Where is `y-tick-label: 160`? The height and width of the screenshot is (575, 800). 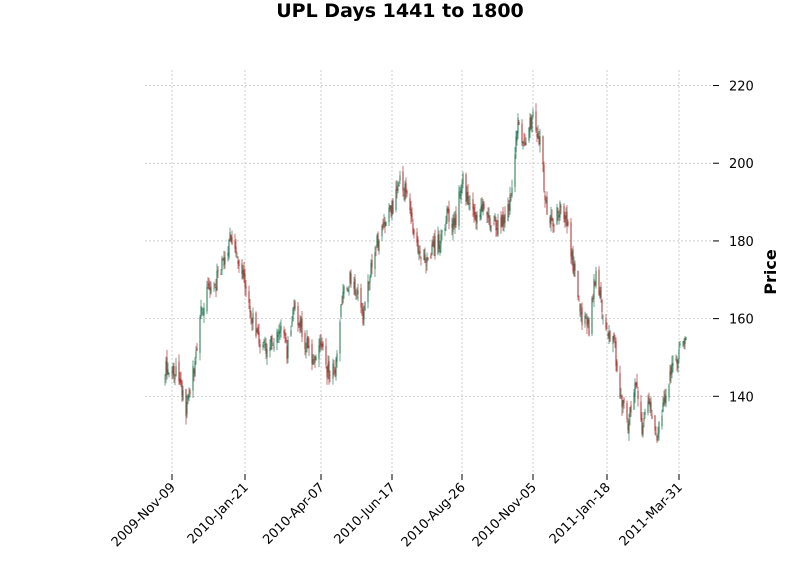 y-tick-label: 160 is located at coordinates (741, 320).